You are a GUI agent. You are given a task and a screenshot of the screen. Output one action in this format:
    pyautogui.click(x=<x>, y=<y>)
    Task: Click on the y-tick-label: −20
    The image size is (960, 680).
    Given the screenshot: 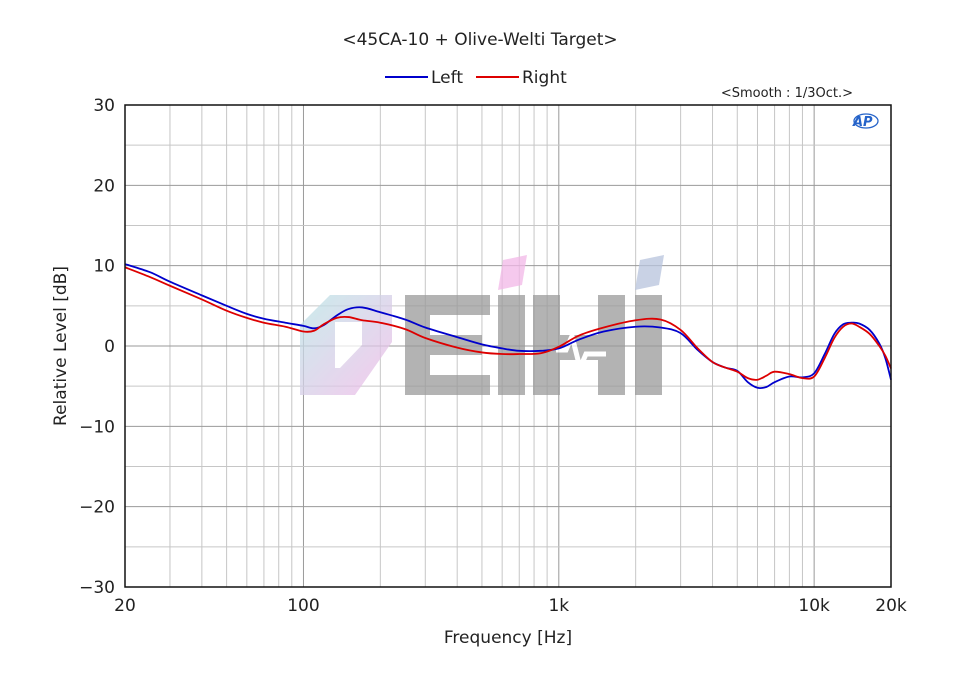 What is the action you would take?
    pyautogui.click(x=97, y=508)
    